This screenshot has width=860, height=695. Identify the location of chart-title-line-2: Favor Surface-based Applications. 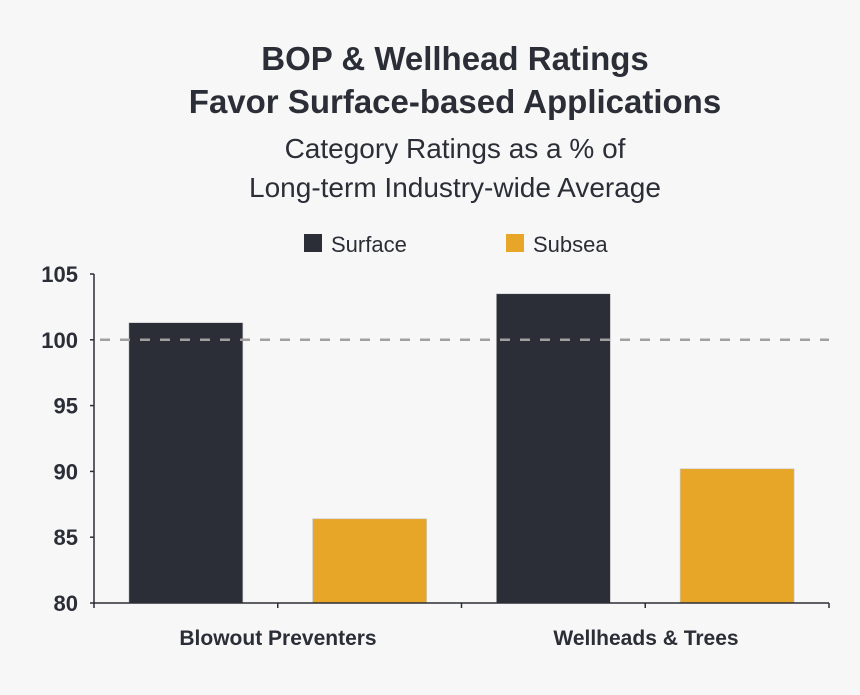
(455, 101).